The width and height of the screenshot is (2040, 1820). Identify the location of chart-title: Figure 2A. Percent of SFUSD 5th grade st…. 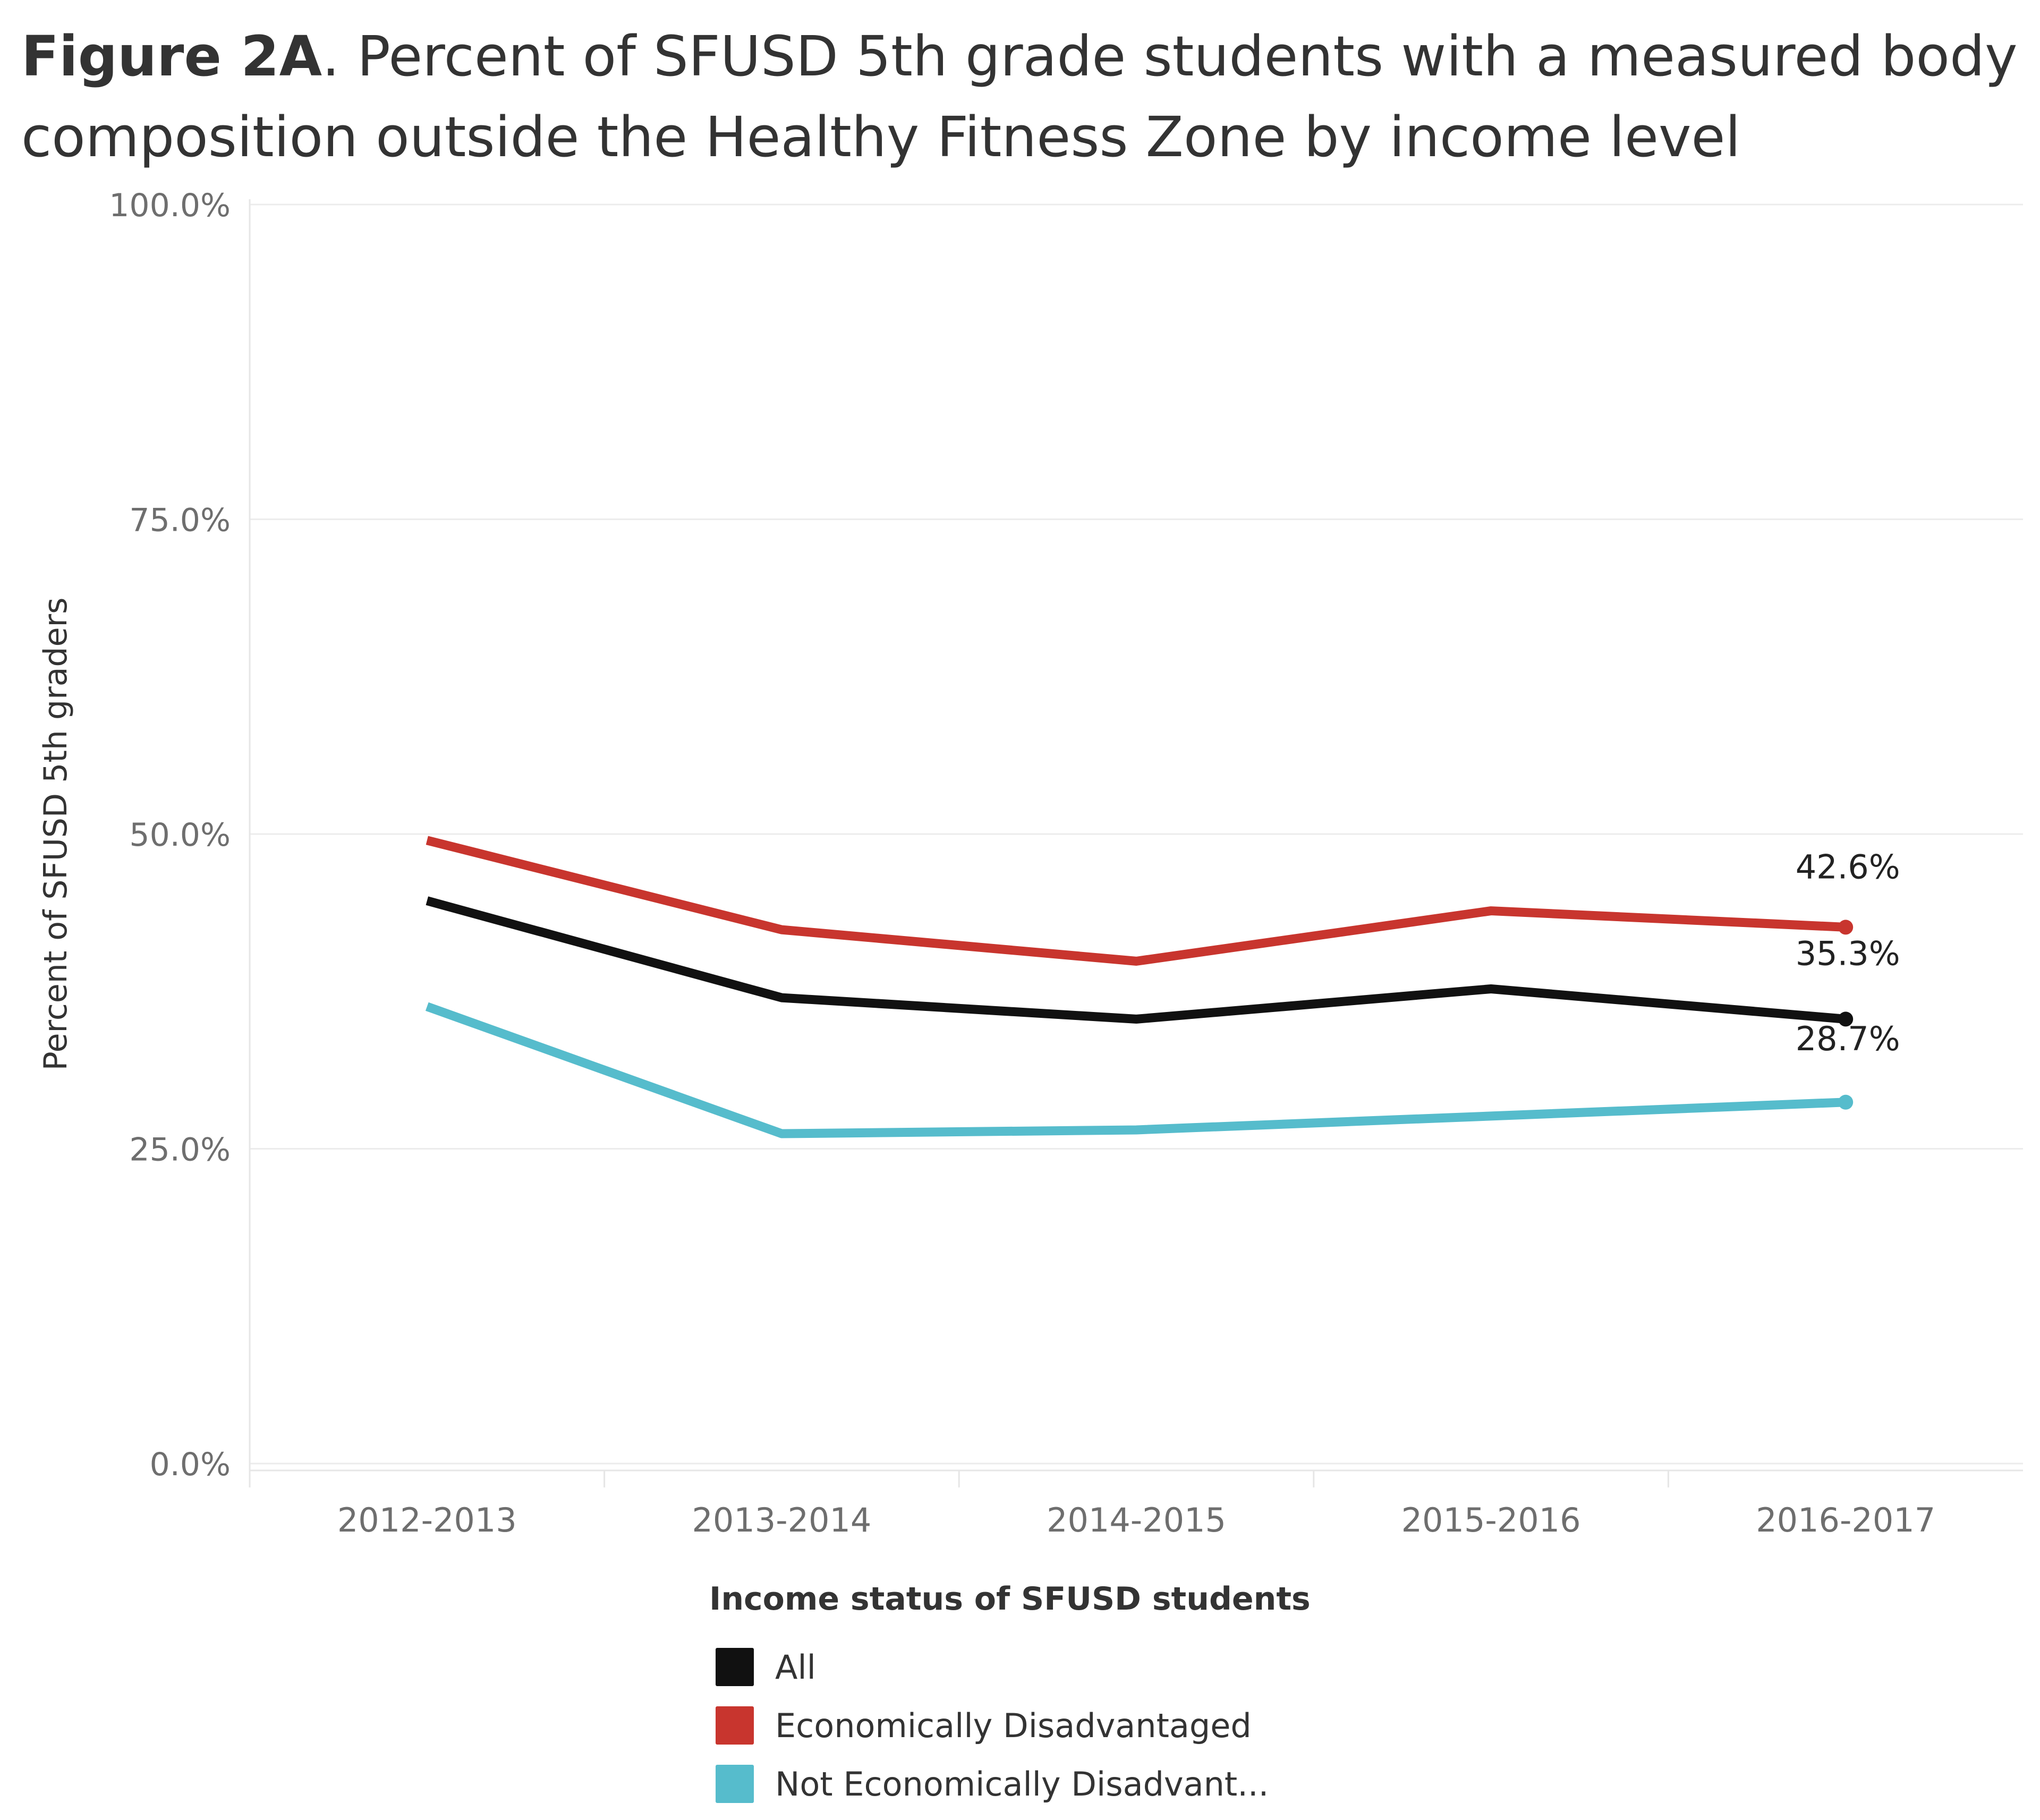
(1020, 96).